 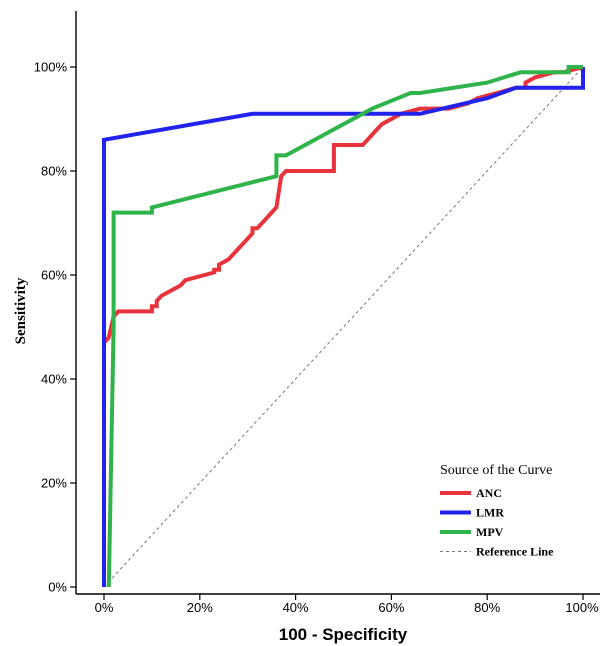 I want to click on legend-label-anc: ANC, so click(x=489, y=493).